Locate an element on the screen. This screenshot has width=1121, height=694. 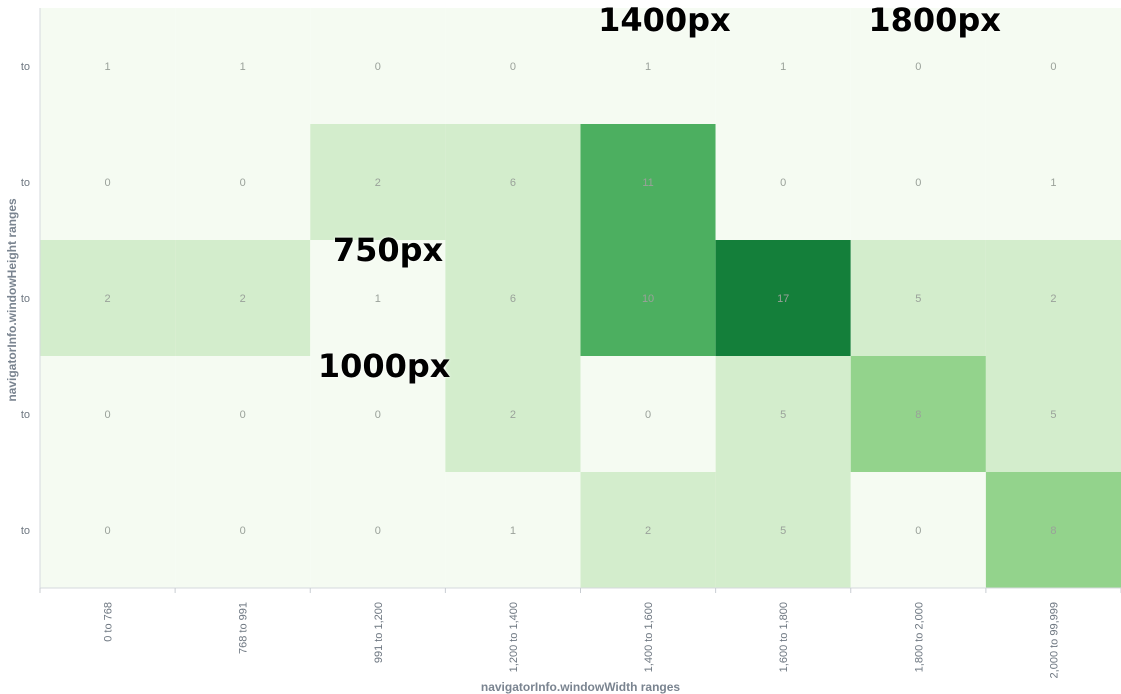
x-tick-label: 0 to 768 is located at coordinates (109, 622).